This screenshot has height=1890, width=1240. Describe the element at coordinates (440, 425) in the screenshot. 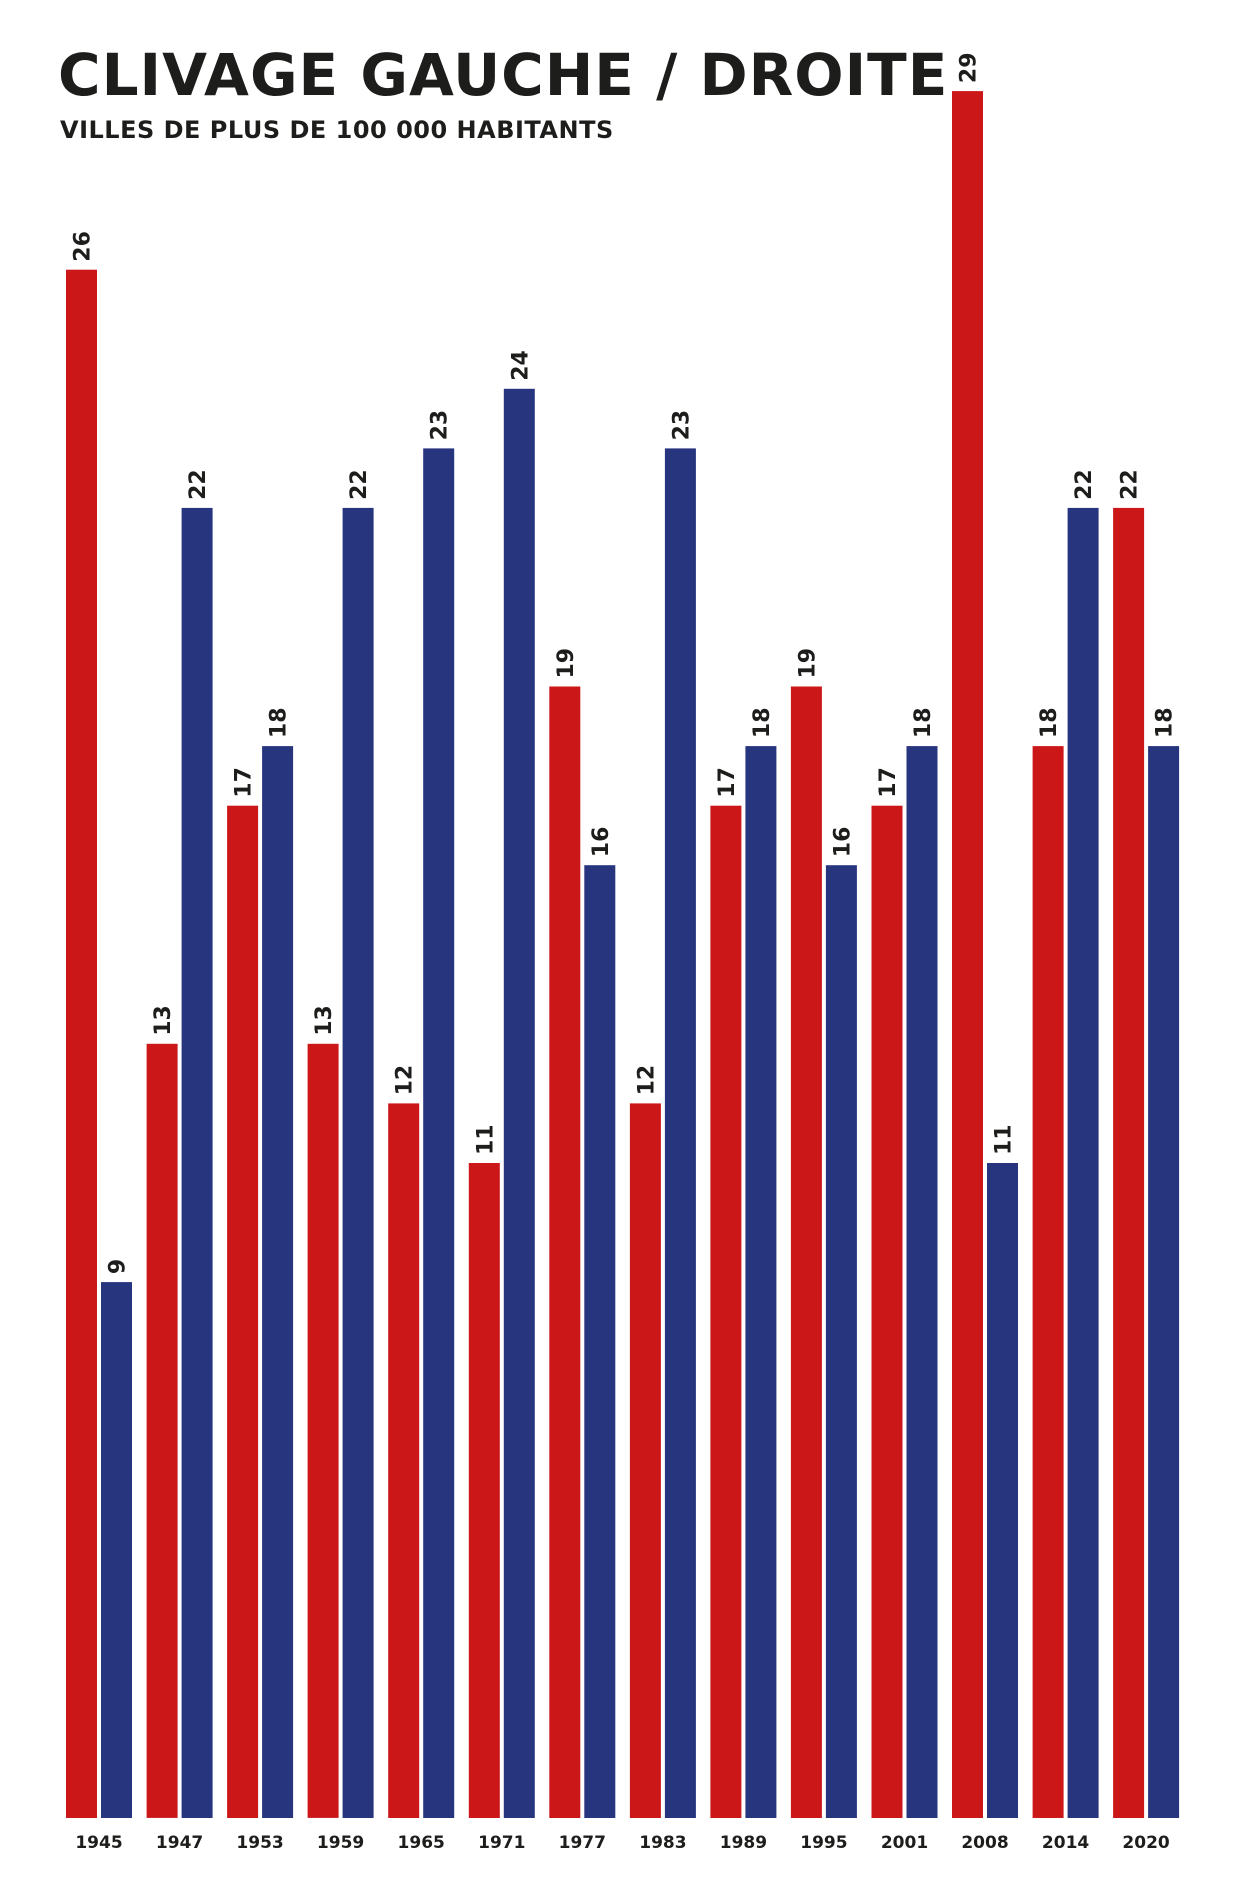

I see `data-label-1965-blue: 23` at that location.